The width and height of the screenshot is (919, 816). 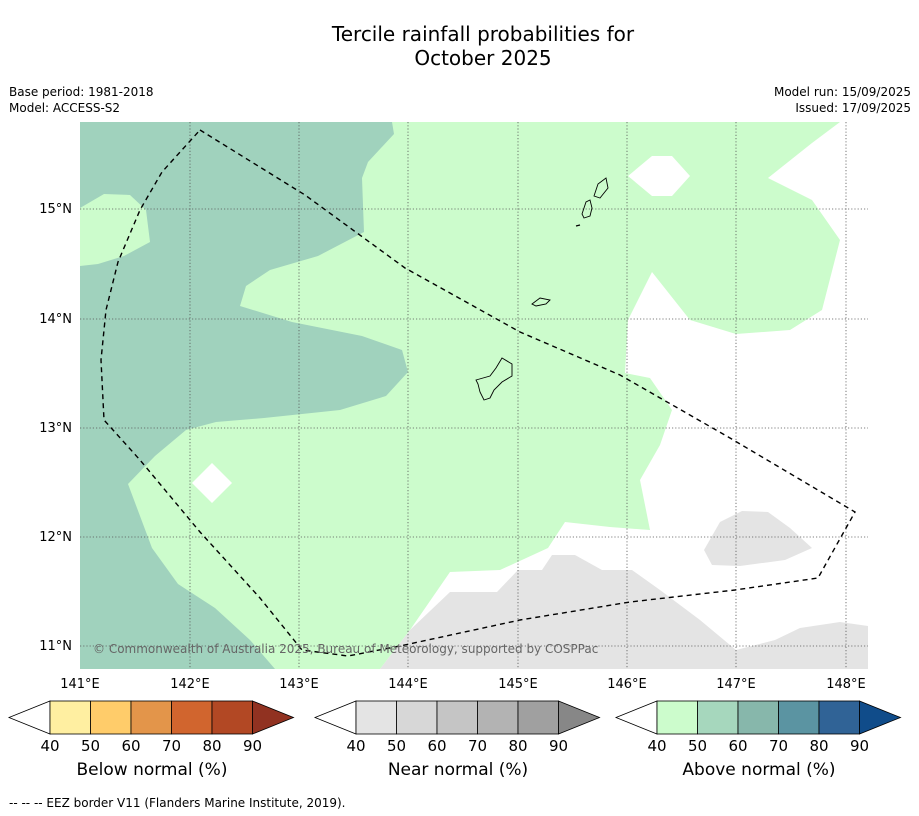 What do you see at coordinates (115, 230) in the screenshot?
I see `above-normal-50-pocket-northwest` at bounding box center [115, 230].